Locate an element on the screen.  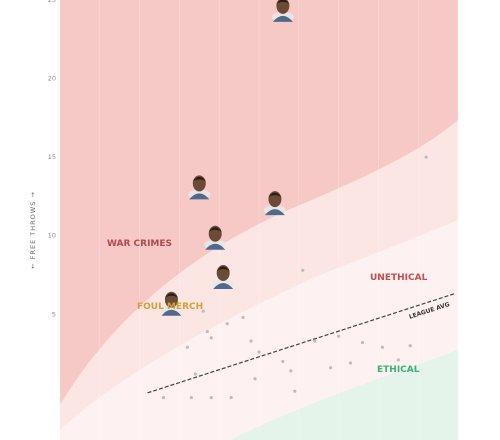
y-tick-label: 25 is located at coordinates (52, 2).